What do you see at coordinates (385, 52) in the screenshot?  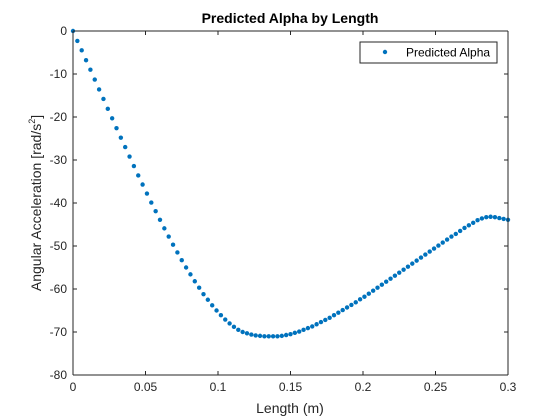 I see `legend-marker` at bounding box center [385, 52].